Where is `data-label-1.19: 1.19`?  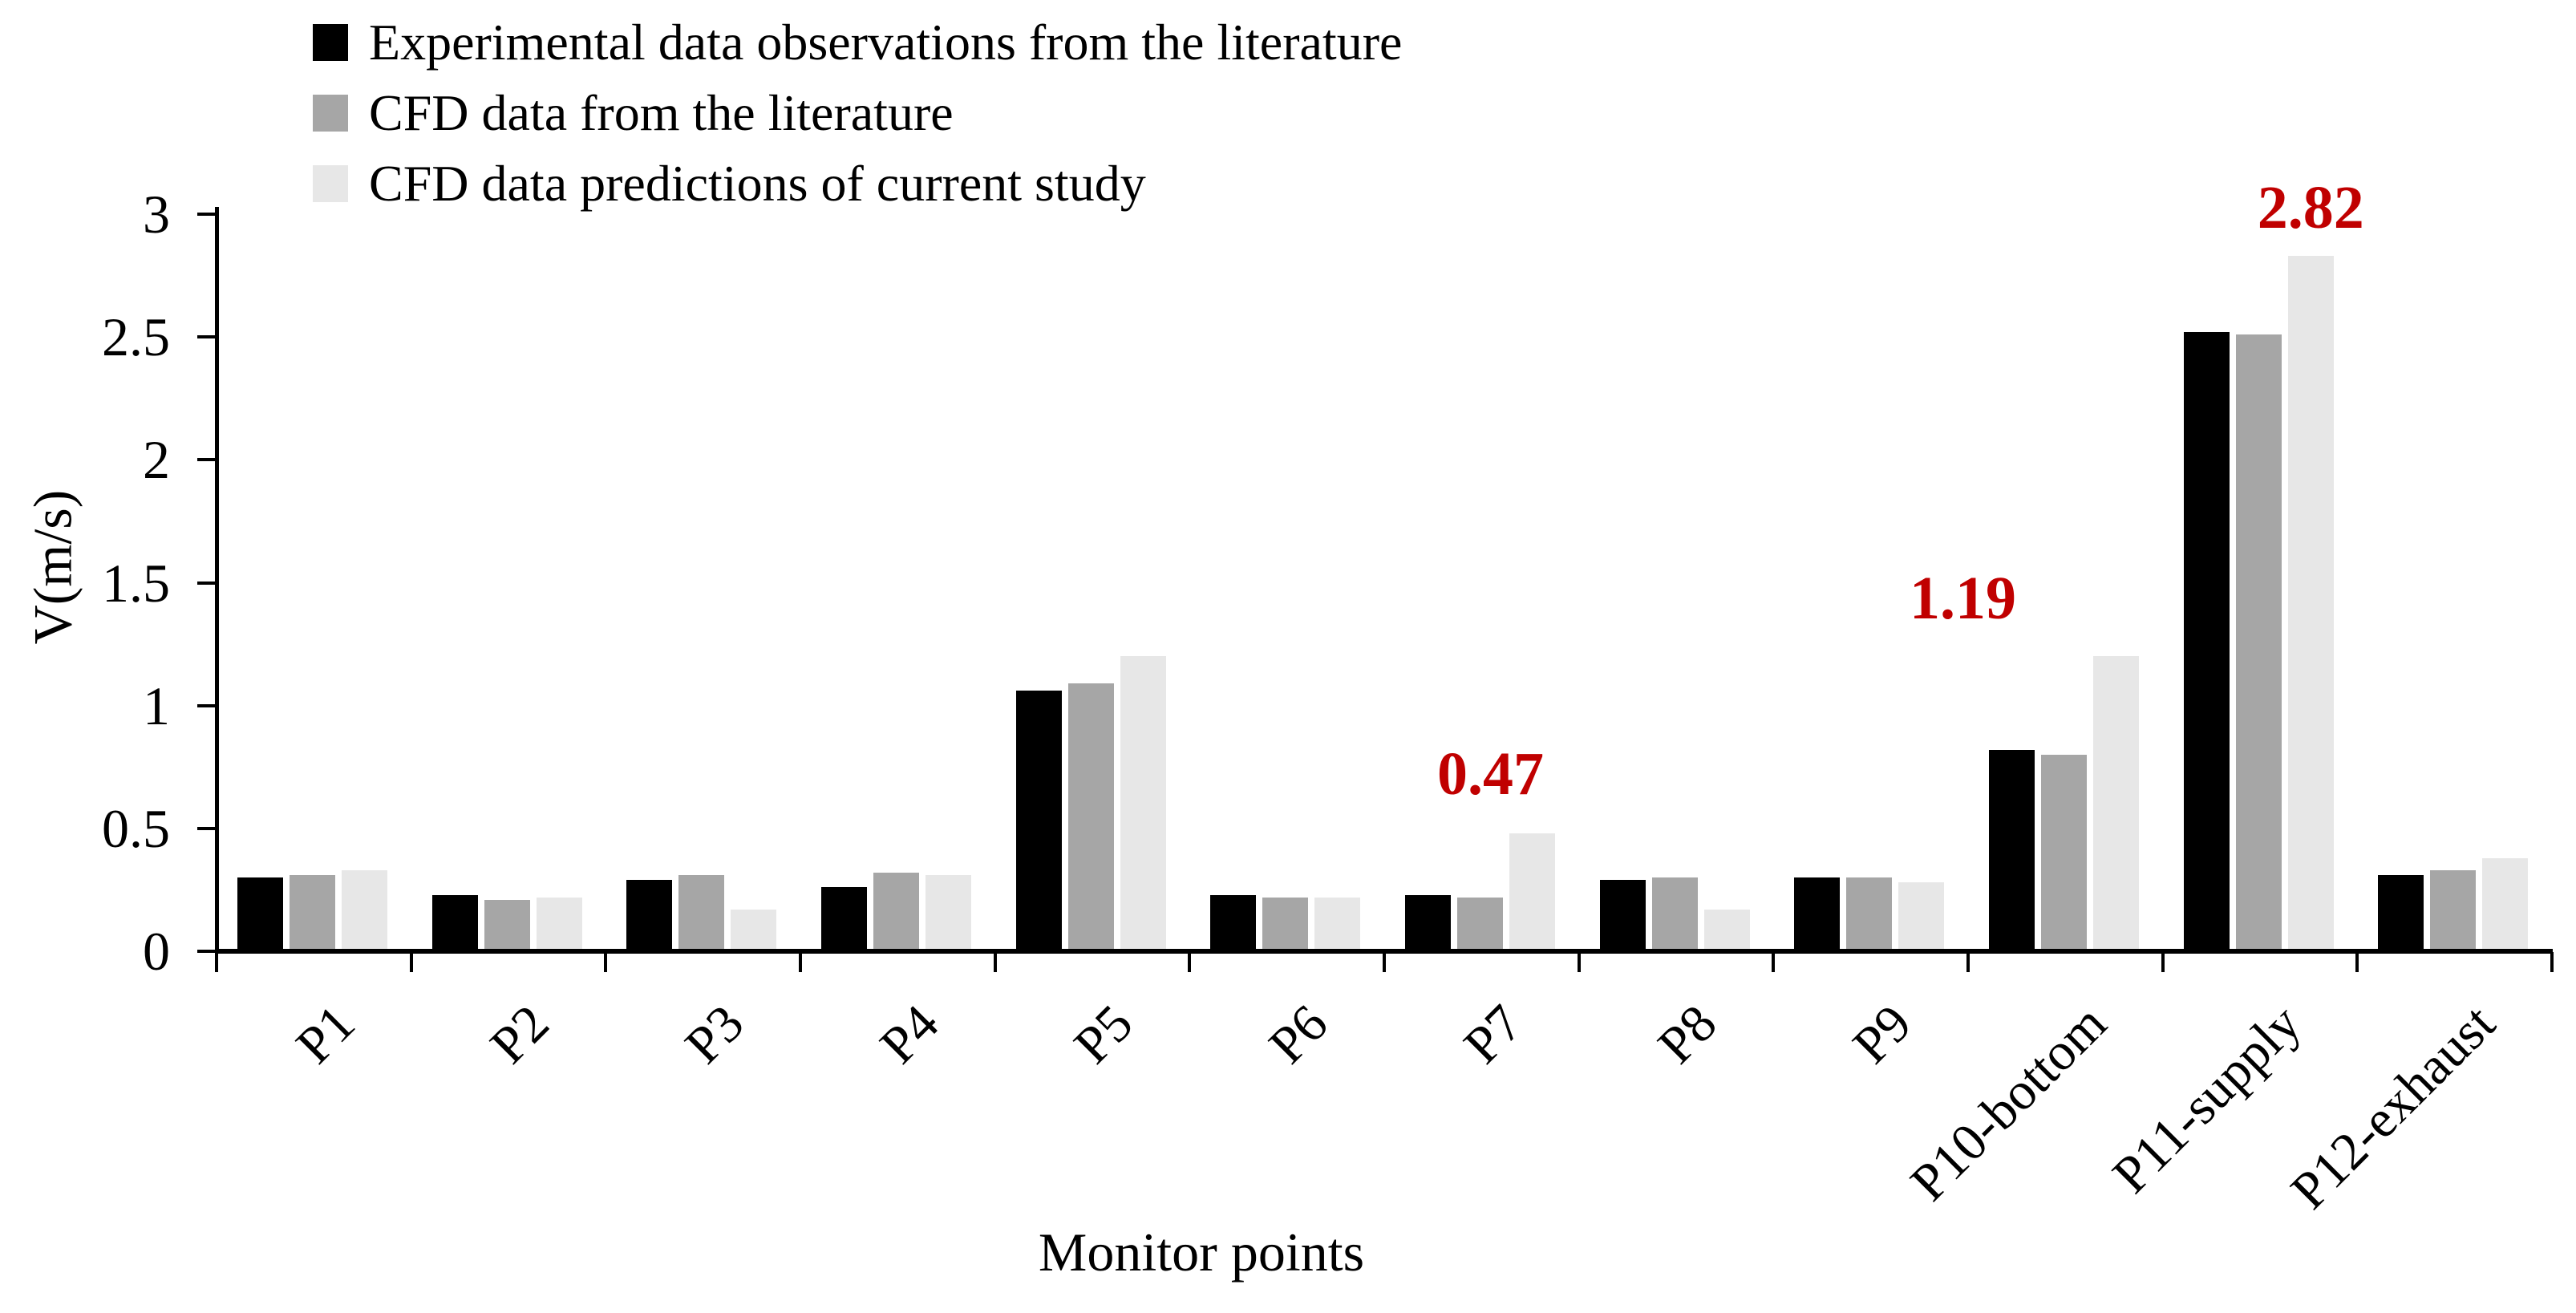
data-label-1.19: 1.19 is located at coordinates (1963, 599).